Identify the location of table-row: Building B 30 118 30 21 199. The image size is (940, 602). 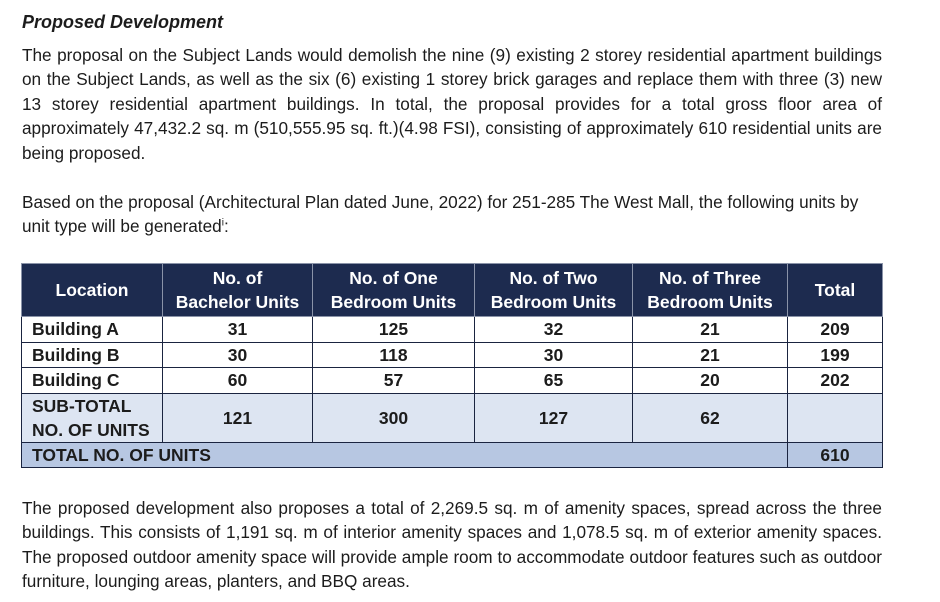
(452, 354).